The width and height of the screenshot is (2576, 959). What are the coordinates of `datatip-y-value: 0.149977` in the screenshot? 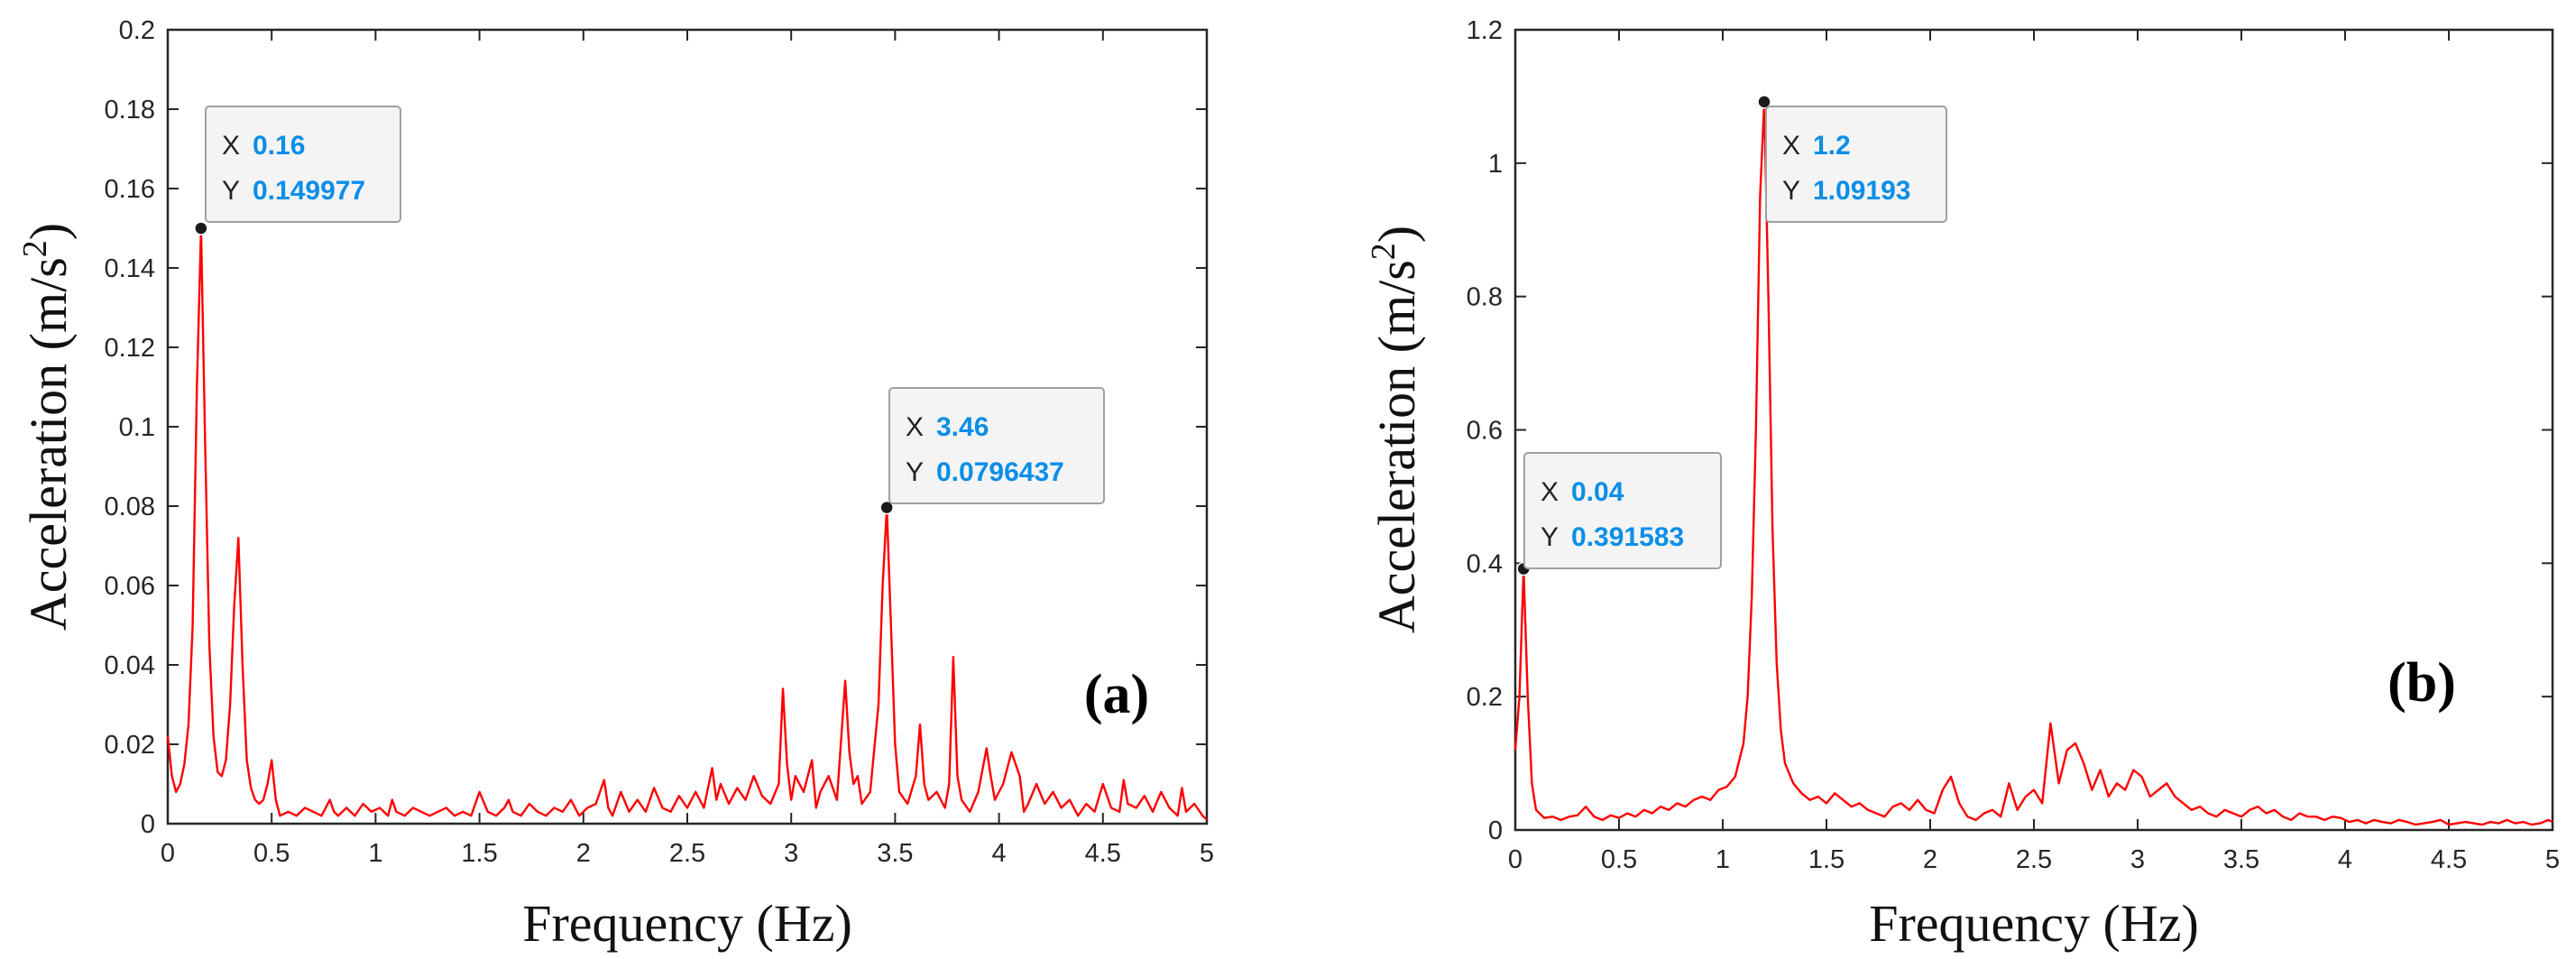 It's located at (309, 191).